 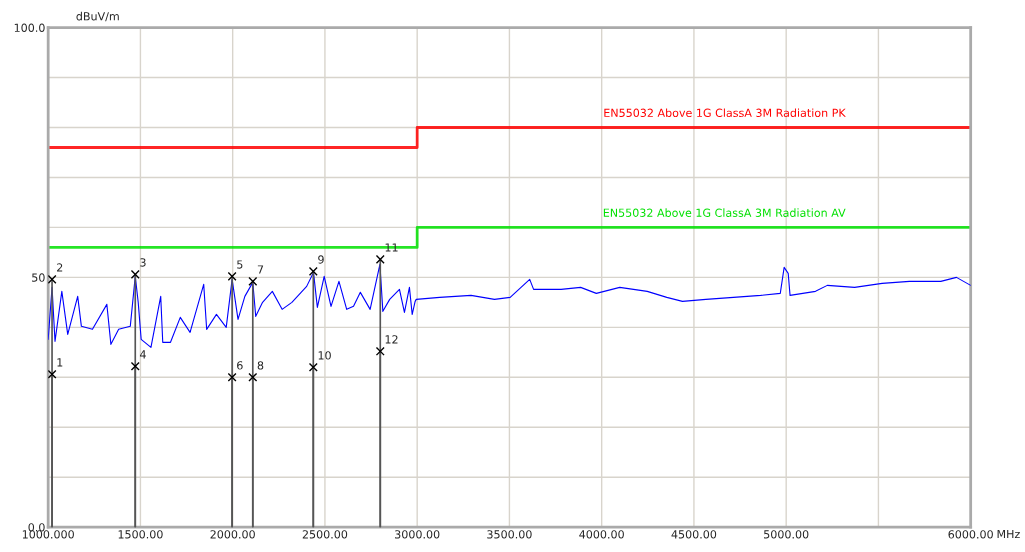 What do you see at coordinates (140, 534) in the screenshot?
I see `x-tick-label: 1500.00` at bounding box center [140, 534].